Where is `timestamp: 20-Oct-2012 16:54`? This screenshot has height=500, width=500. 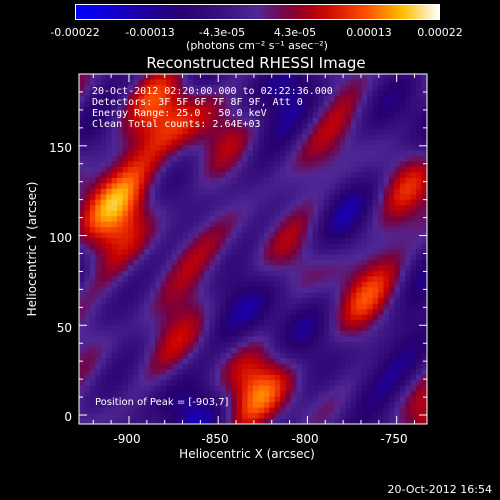
timestamp: 20-Oct-2012 16:54 is located at coordinates (439, 489).